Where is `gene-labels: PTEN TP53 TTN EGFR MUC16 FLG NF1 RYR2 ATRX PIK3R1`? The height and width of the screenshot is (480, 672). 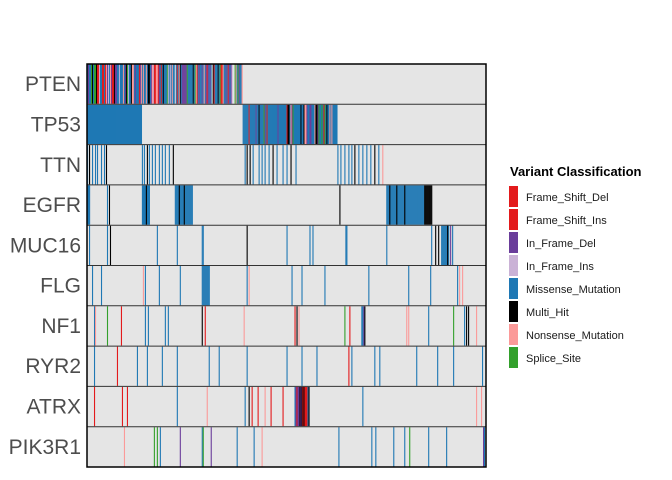
gene-labels: PTEN TP53 TTN EGFR MUC16 FLG NF1 RYR2 ATRX PIK3R1 is located at coordinates (45, 266).